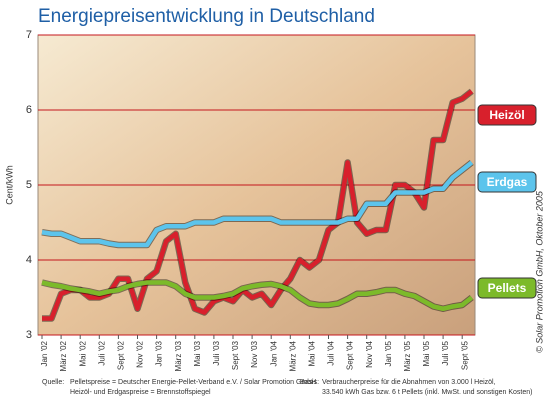  I want to click on line, so click(257, 295).